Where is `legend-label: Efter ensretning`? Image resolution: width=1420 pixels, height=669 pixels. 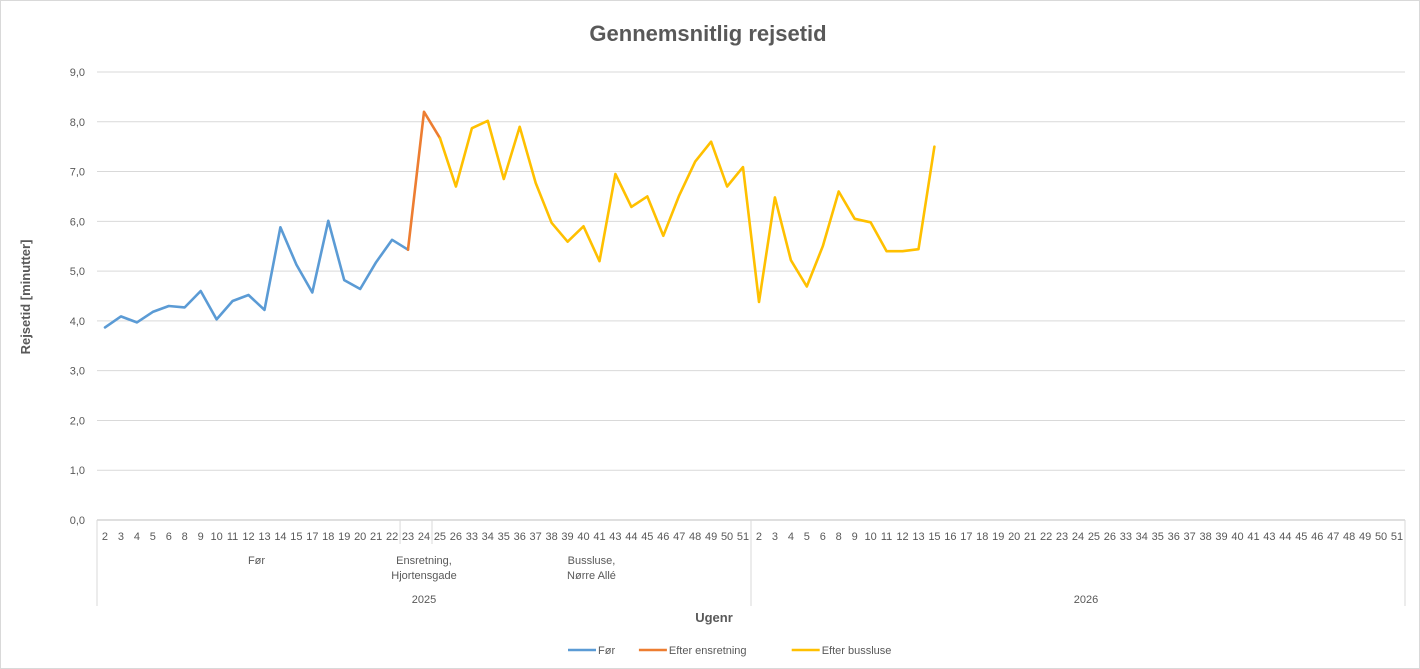
legend-label: Efter ensretning is located at coordinates (708, 651).